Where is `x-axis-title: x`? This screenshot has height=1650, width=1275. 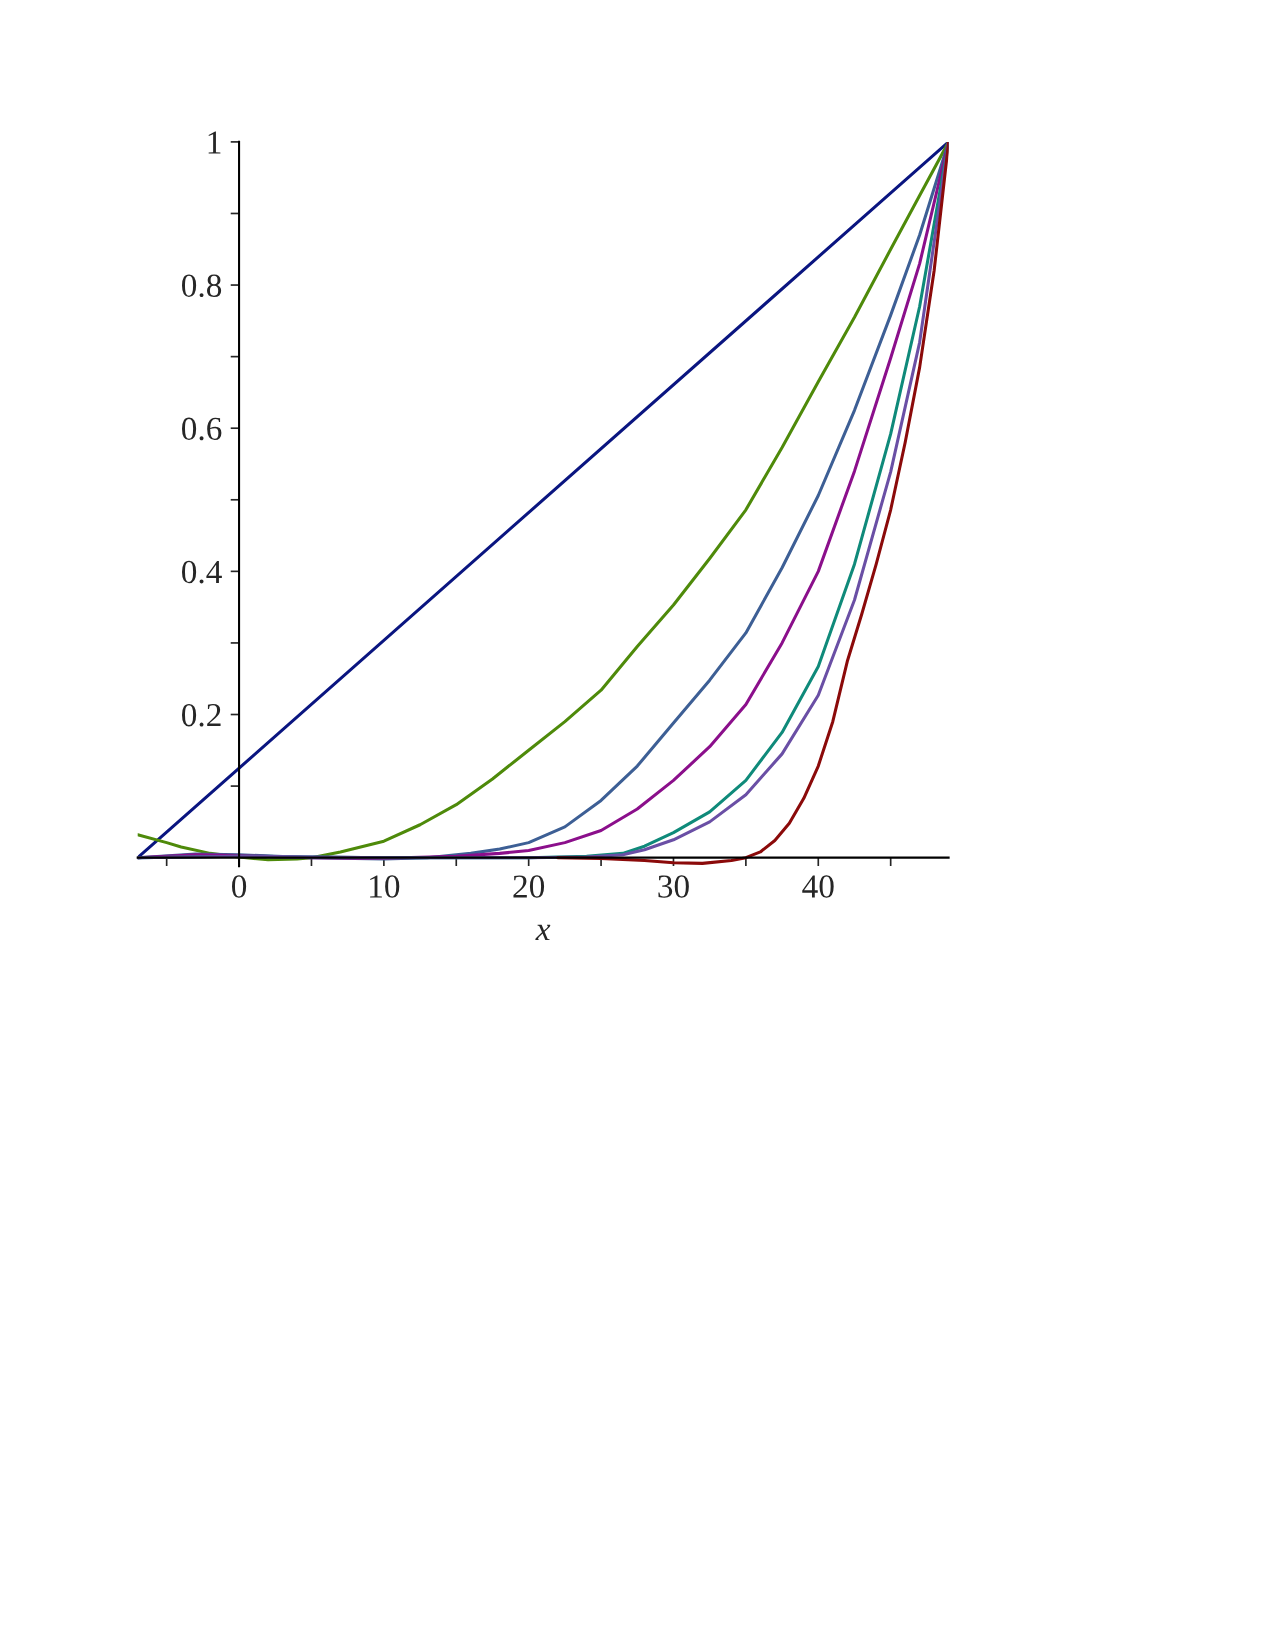 x-axis-title: x is located at coordinates (543, 932).